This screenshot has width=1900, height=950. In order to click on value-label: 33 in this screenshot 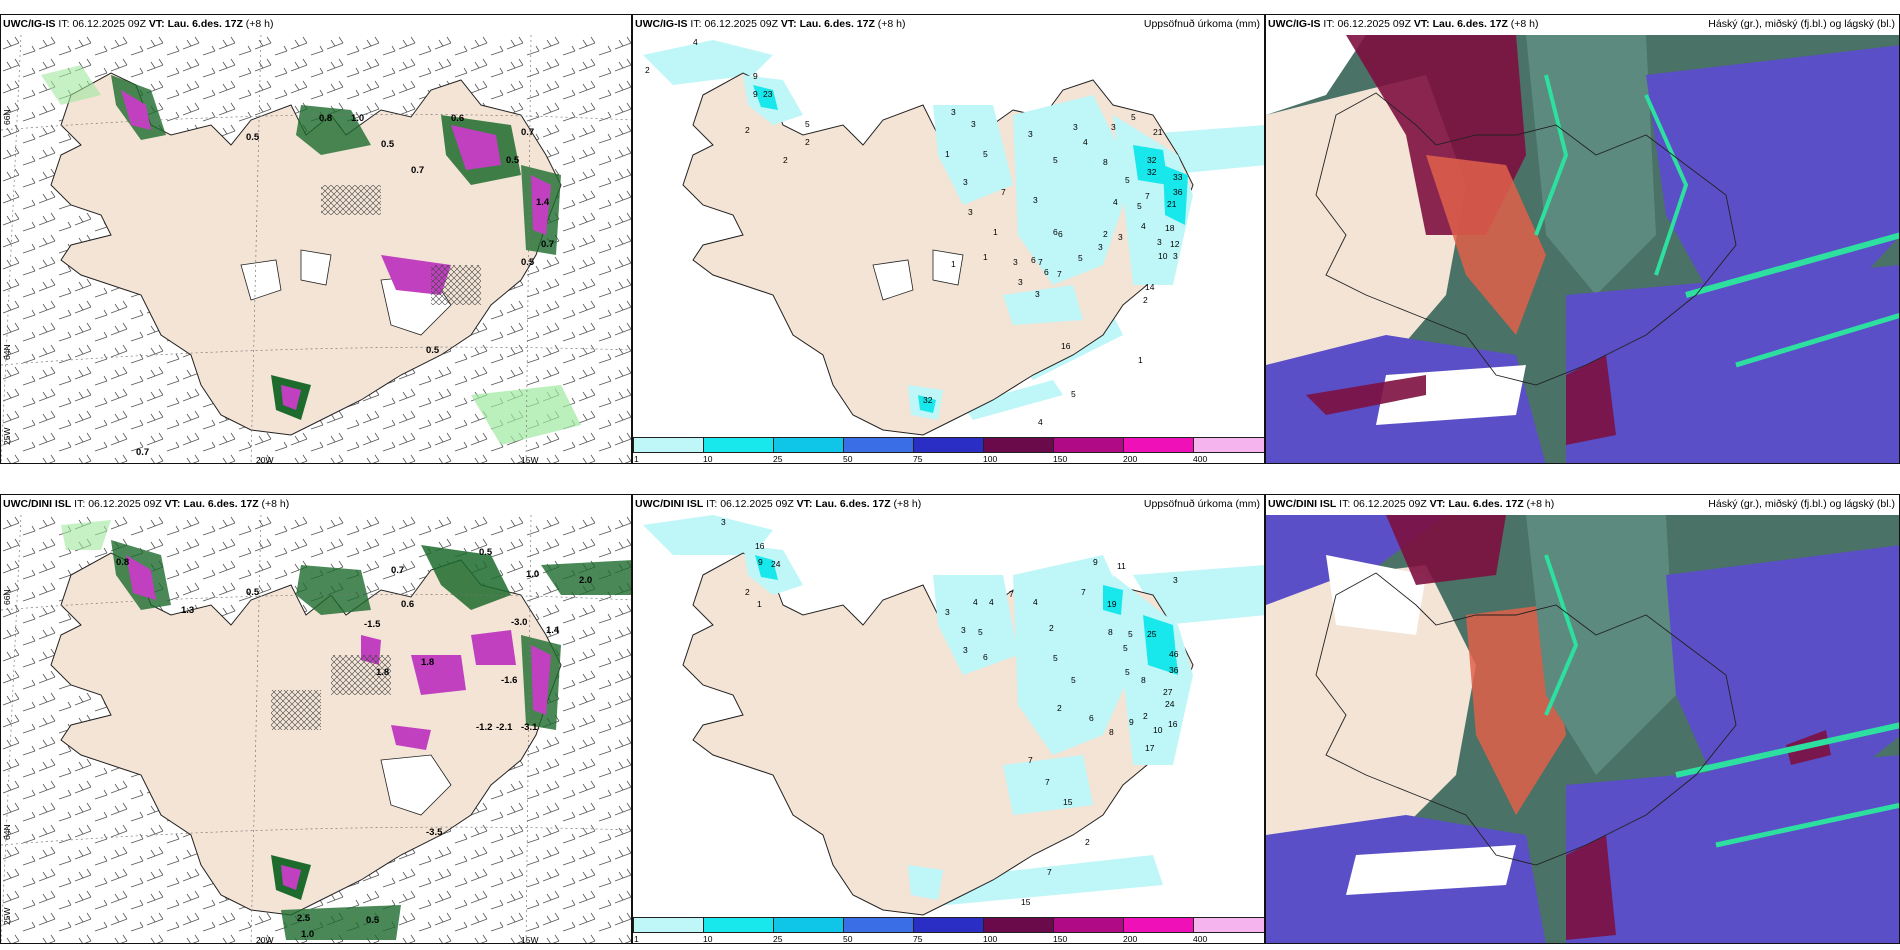, I will do `click(1178, 177)`.